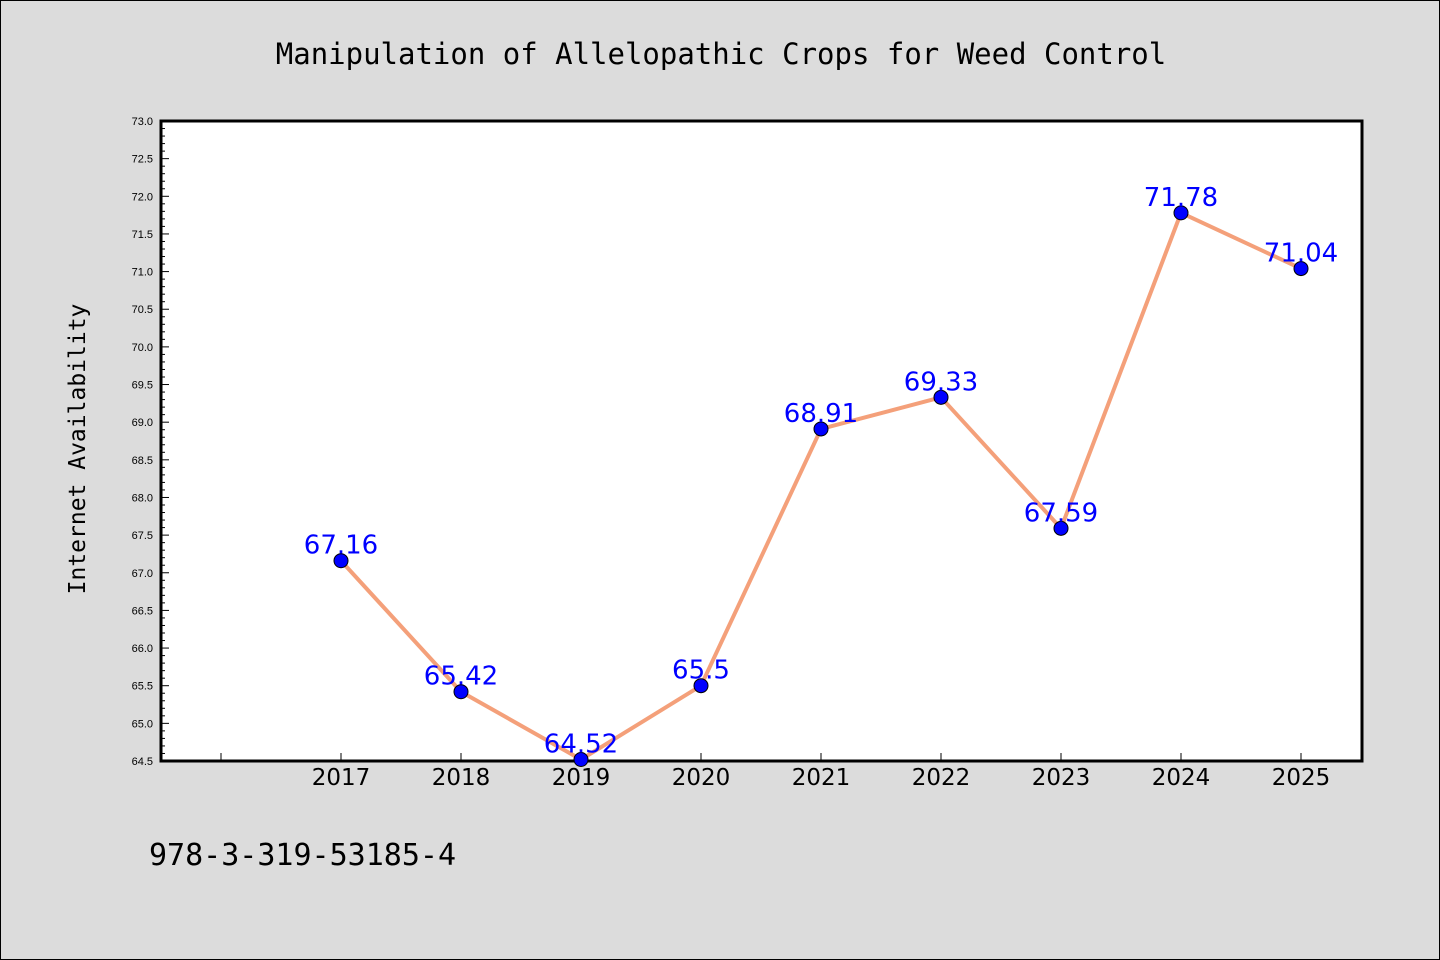 This screenshot has width=1440, height=960. What do you see at coordinates (142, 197) in the screenshot?
I see `y-tick-label: 72.0` at bounding box center [142, 197].